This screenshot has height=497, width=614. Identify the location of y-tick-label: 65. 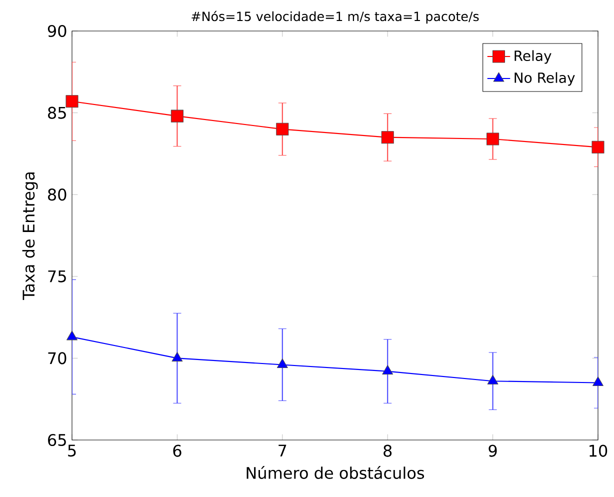
(57, 440).